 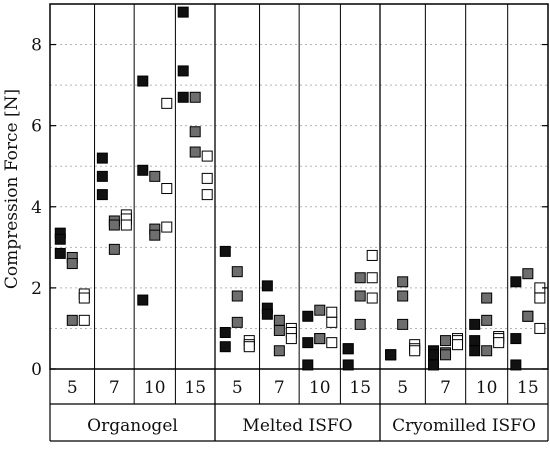 What do you see at coordinates (36, 127) in the screenshot?
I see `y-tick-label: 6` at bounding box center [36, 127].